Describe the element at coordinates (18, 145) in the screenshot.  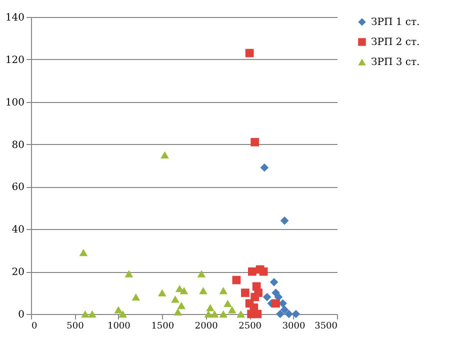
I see `y-tick-label: 80` at that location.